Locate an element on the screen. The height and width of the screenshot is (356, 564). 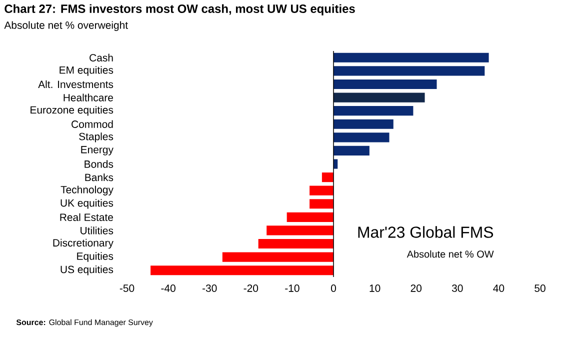
y-tick-label: Cash is located at coordinates (101, 58).